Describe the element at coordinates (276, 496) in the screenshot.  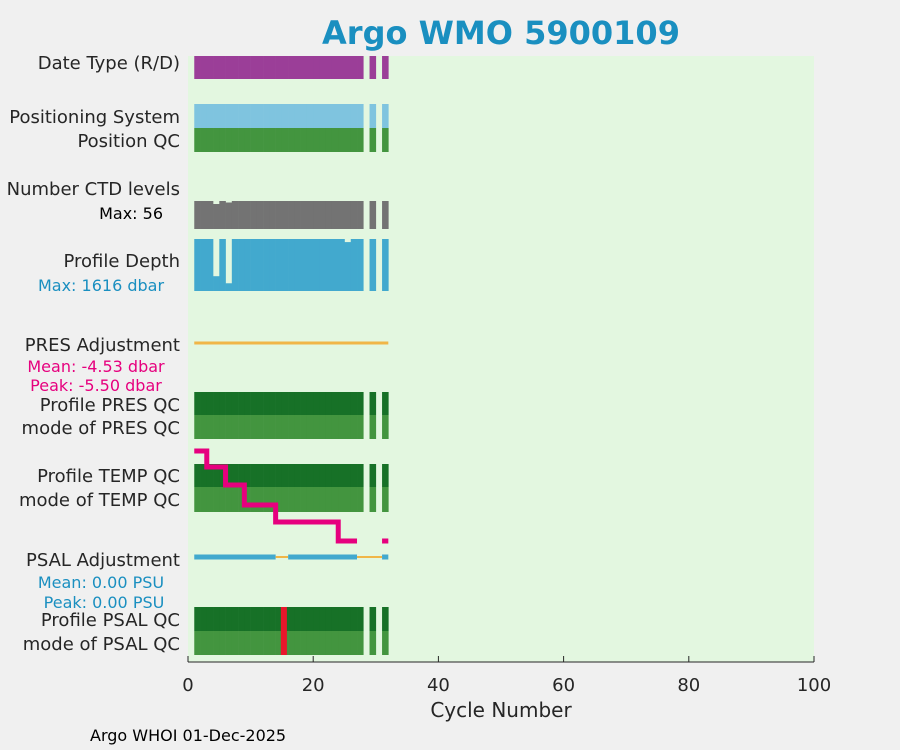
I see `pink-trend-line` at that location.